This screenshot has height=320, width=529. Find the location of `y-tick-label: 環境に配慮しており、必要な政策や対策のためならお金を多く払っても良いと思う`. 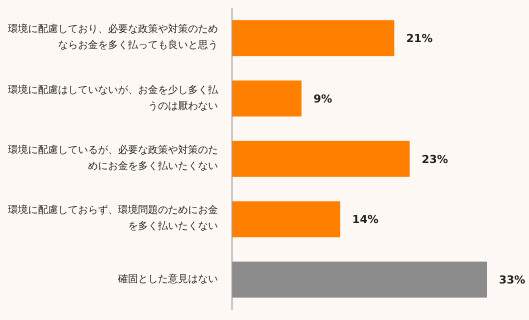

y-tick-label: 環境に配慮しており、必要な政策や対策のためならお金を多く払っても良いと思う is located at coordinates (112, 38).